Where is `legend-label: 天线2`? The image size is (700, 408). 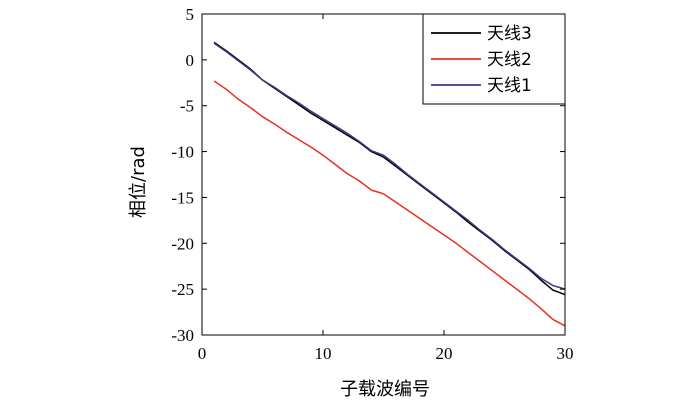 legend-label: 天线2 is located at coordinates (509, 60).